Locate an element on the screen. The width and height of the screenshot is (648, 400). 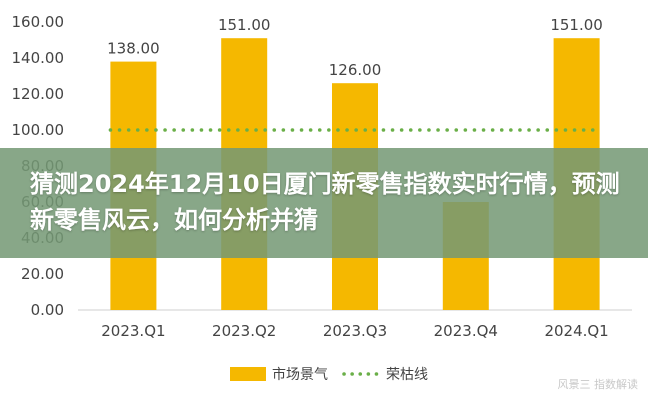
x-tick-label: 2023.Q1 is located at coordinates (133, 331).